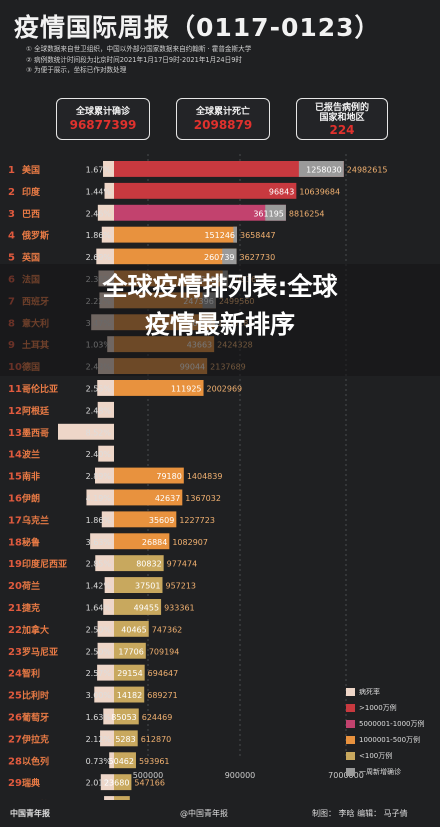  I want to click on legend-label: 5000001-1000万例, so click(392, 724).